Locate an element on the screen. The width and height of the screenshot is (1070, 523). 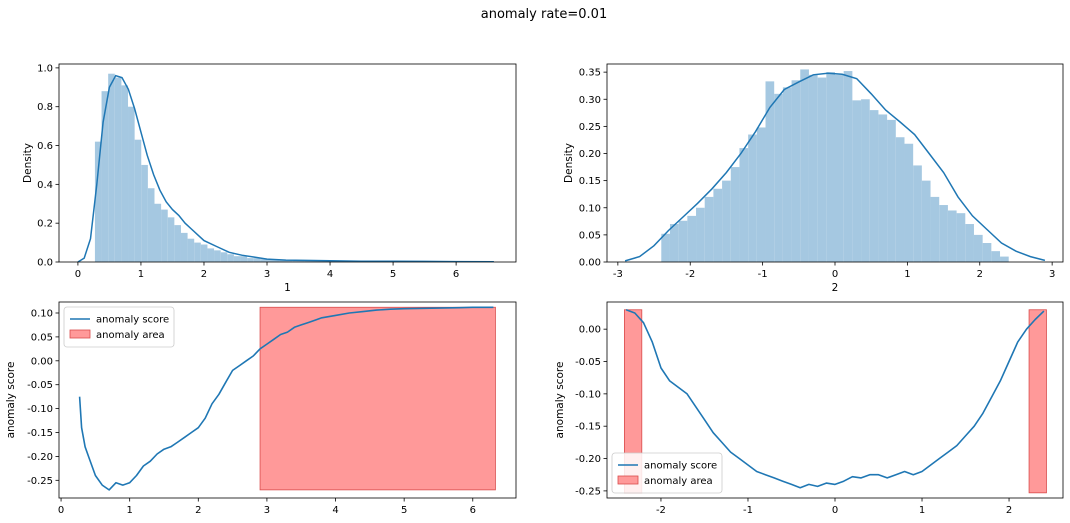
y-tick-label: 0.35 is located at coordinates (590, 73).